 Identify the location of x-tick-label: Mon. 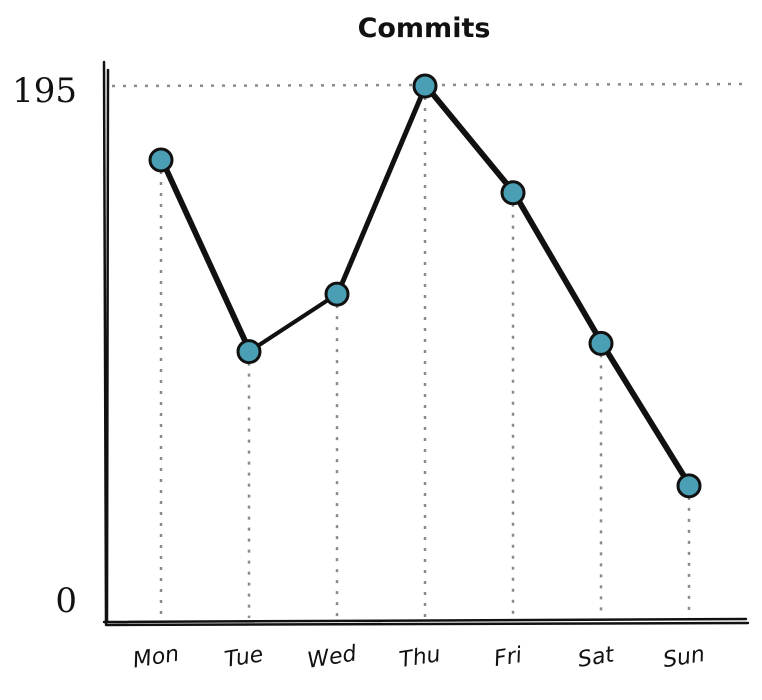
(156, 658).